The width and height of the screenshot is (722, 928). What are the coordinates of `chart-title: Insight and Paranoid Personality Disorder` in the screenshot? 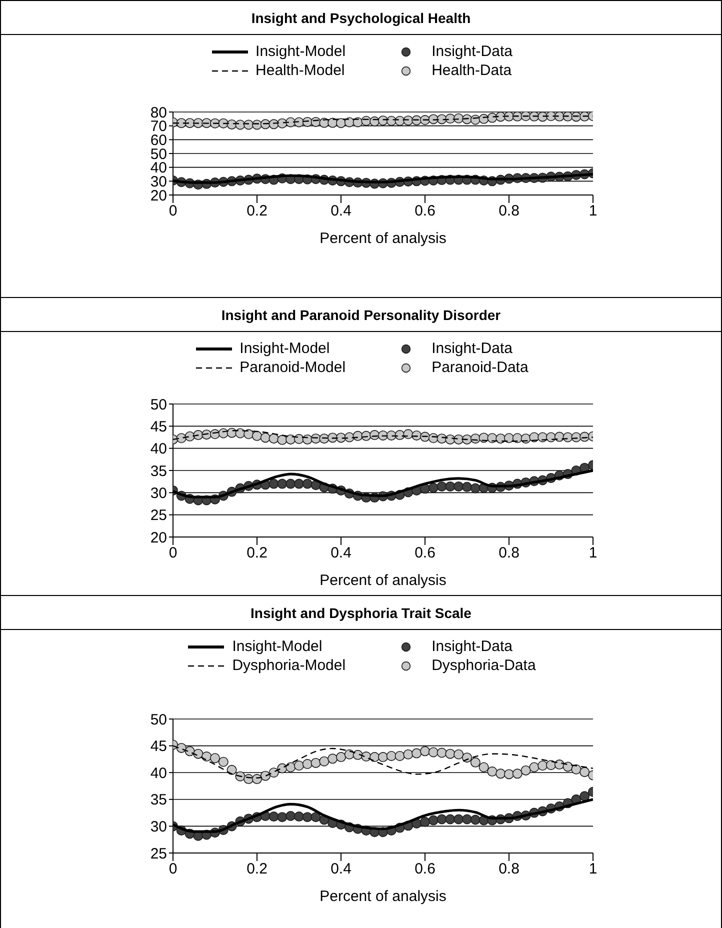 It's located at (361, 315).